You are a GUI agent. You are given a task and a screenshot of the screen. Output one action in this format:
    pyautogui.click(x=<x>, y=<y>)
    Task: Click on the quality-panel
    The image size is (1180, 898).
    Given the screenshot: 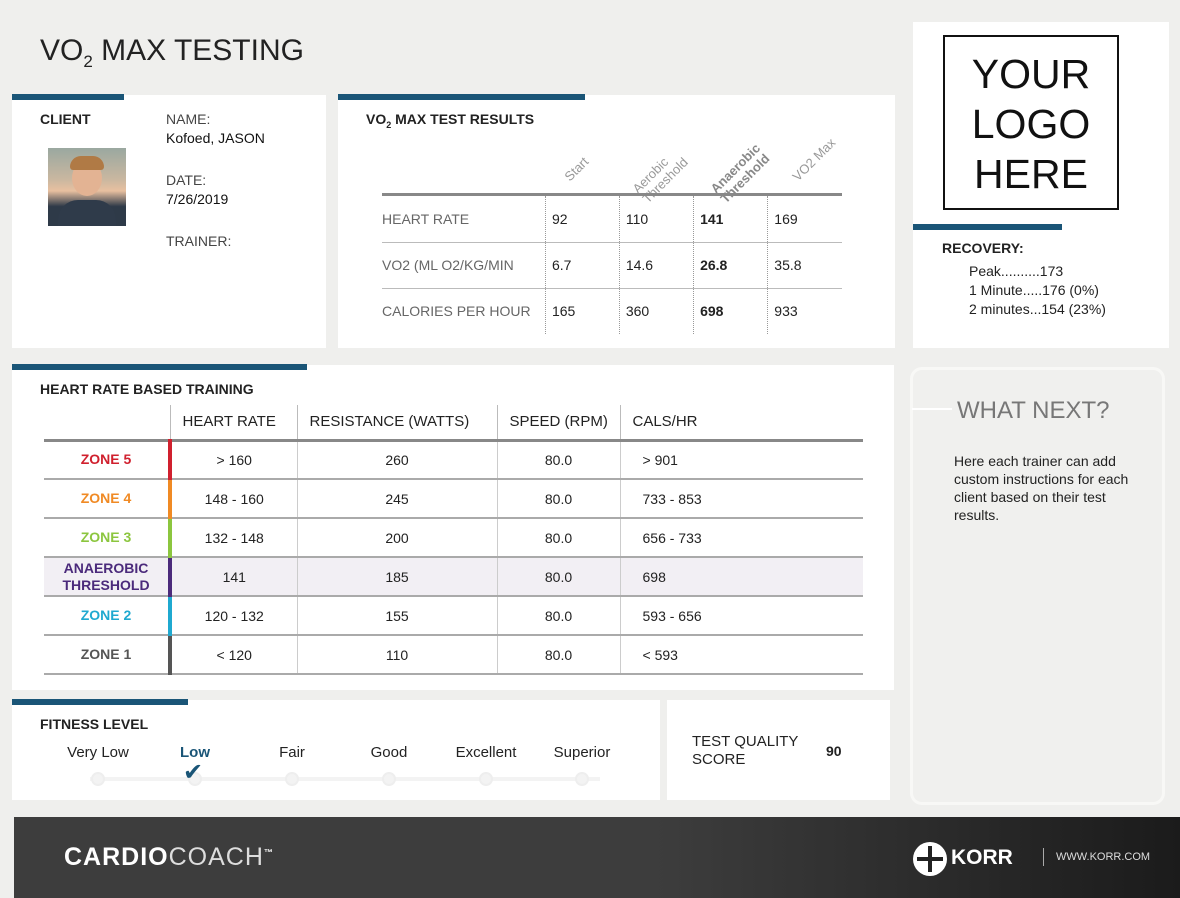 What is the action you would take?
    pyautogui.click(x=778, y=750)
    